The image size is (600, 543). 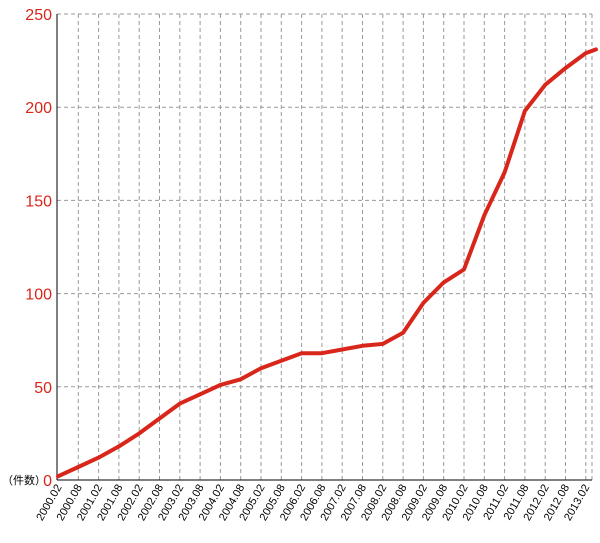 I want to click on y-tick-label: 50, so click(x=43, y=388).